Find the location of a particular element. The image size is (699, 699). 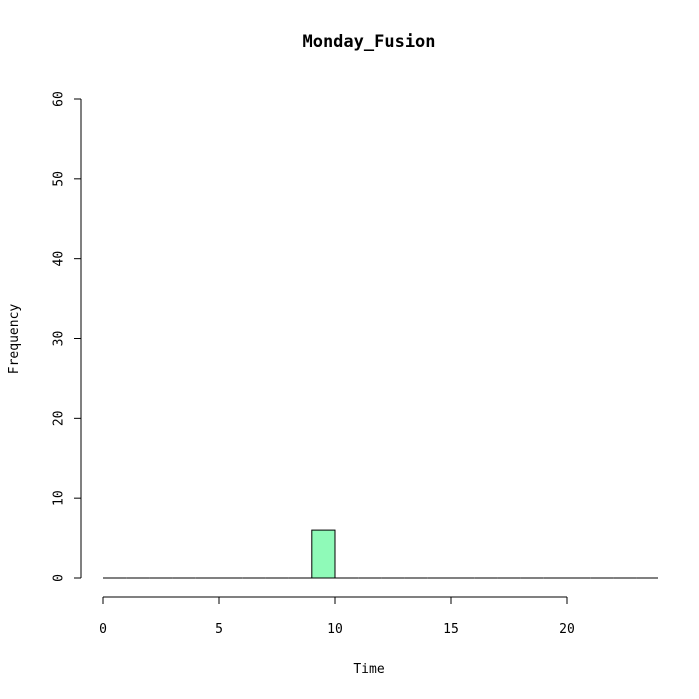

y-tick-label-0: 0 is located at coordinates (59, 578).